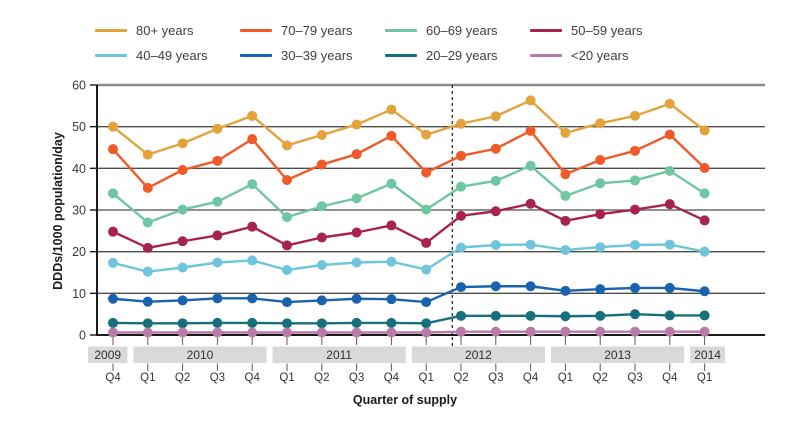 This screenshot has width=804, height=421. I want to click on legend-item-30-39-years: 30–39 years, so click(312, 55).